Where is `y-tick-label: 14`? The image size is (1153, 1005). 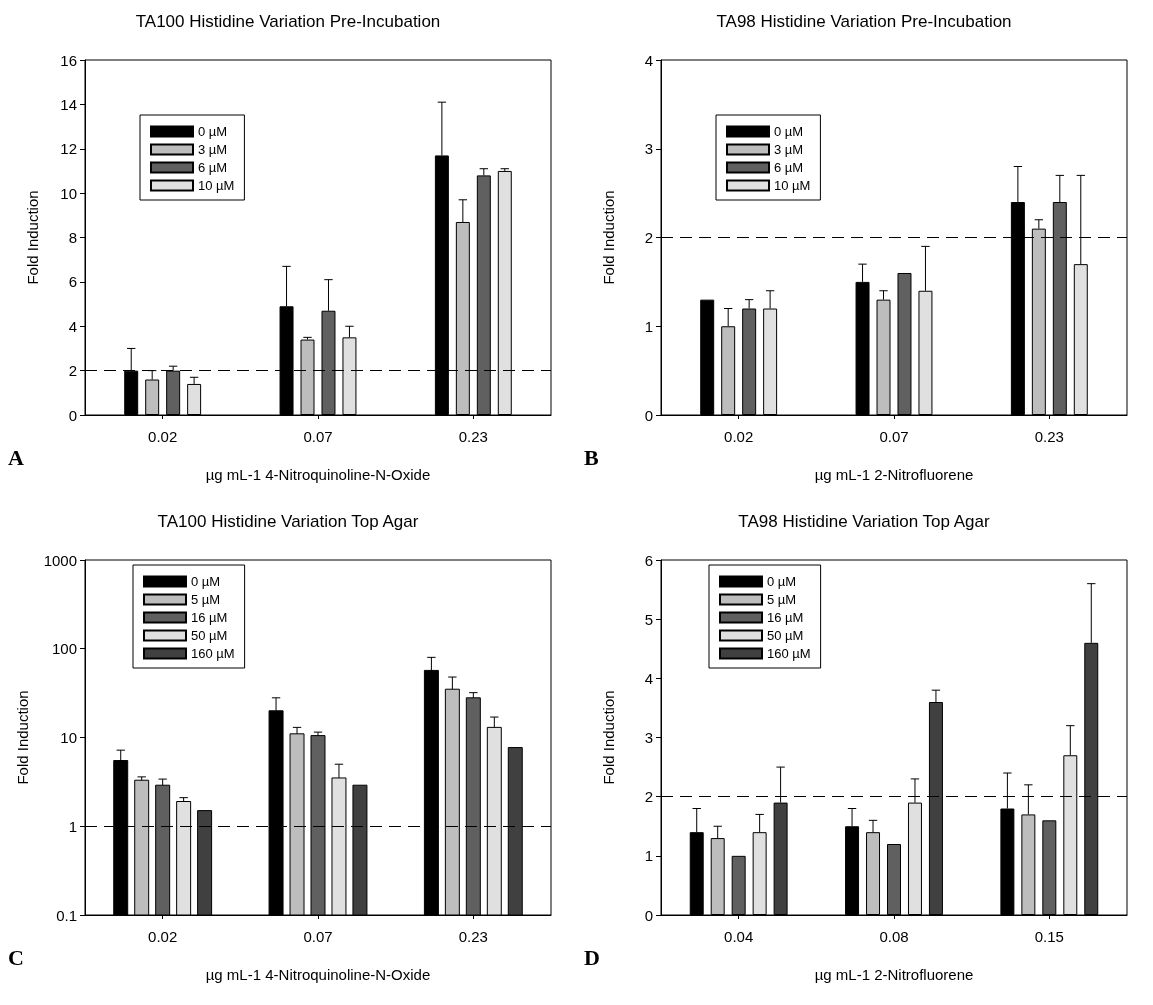
y-tick-label: 14 is located at coordinates (68, 104).